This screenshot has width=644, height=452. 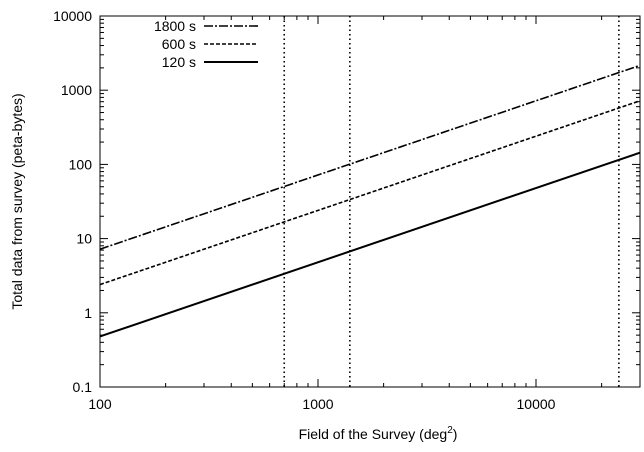 I want to click on legend-label: 600 s, so click(x=179, y=44).